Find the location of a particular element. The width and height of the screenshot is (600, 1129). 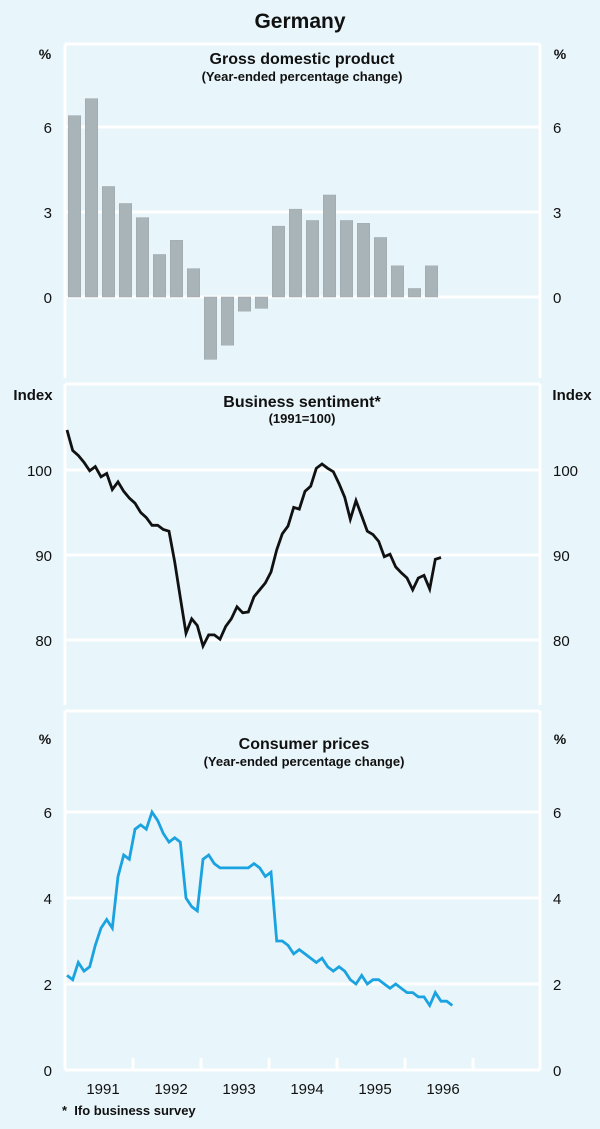

gdp-title: Gross domestic product is located at coordinates (303, 59).